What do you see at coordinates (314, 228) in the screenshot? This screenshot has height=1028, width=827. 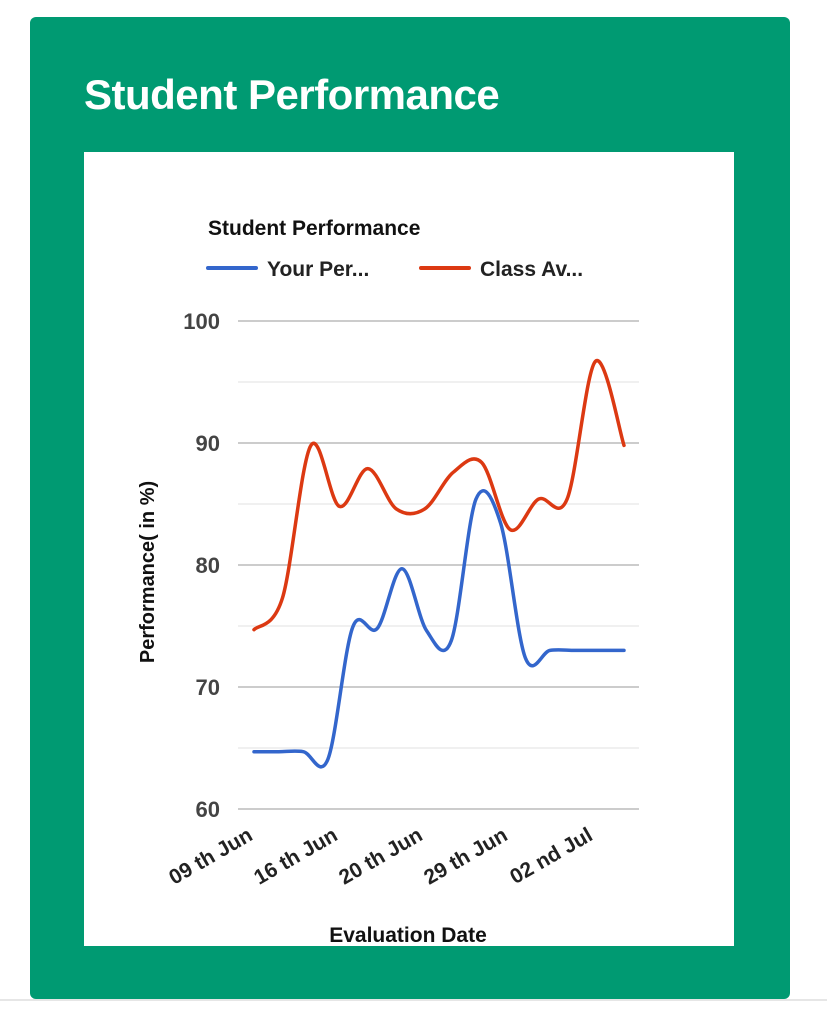 I see `chart-title: Student Performance` at bounding box center [314, 228].